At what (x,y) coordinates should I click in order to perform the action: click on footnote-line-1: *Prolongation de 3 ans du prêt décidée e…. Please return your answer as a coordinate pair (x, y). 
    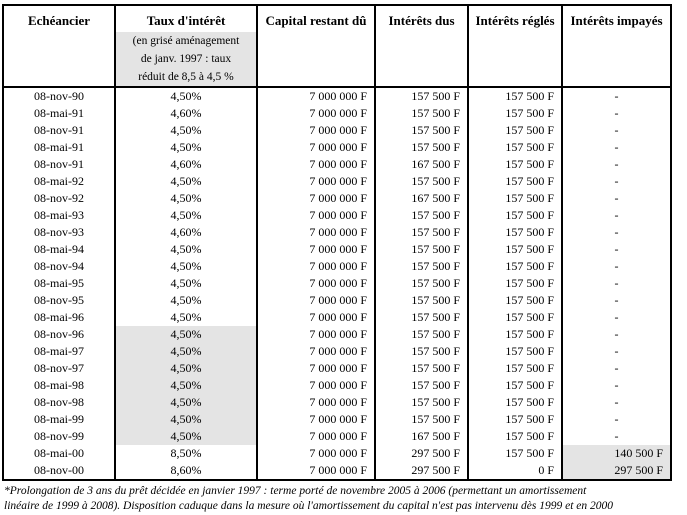
    Looking at the image, I should click on (295, 491).